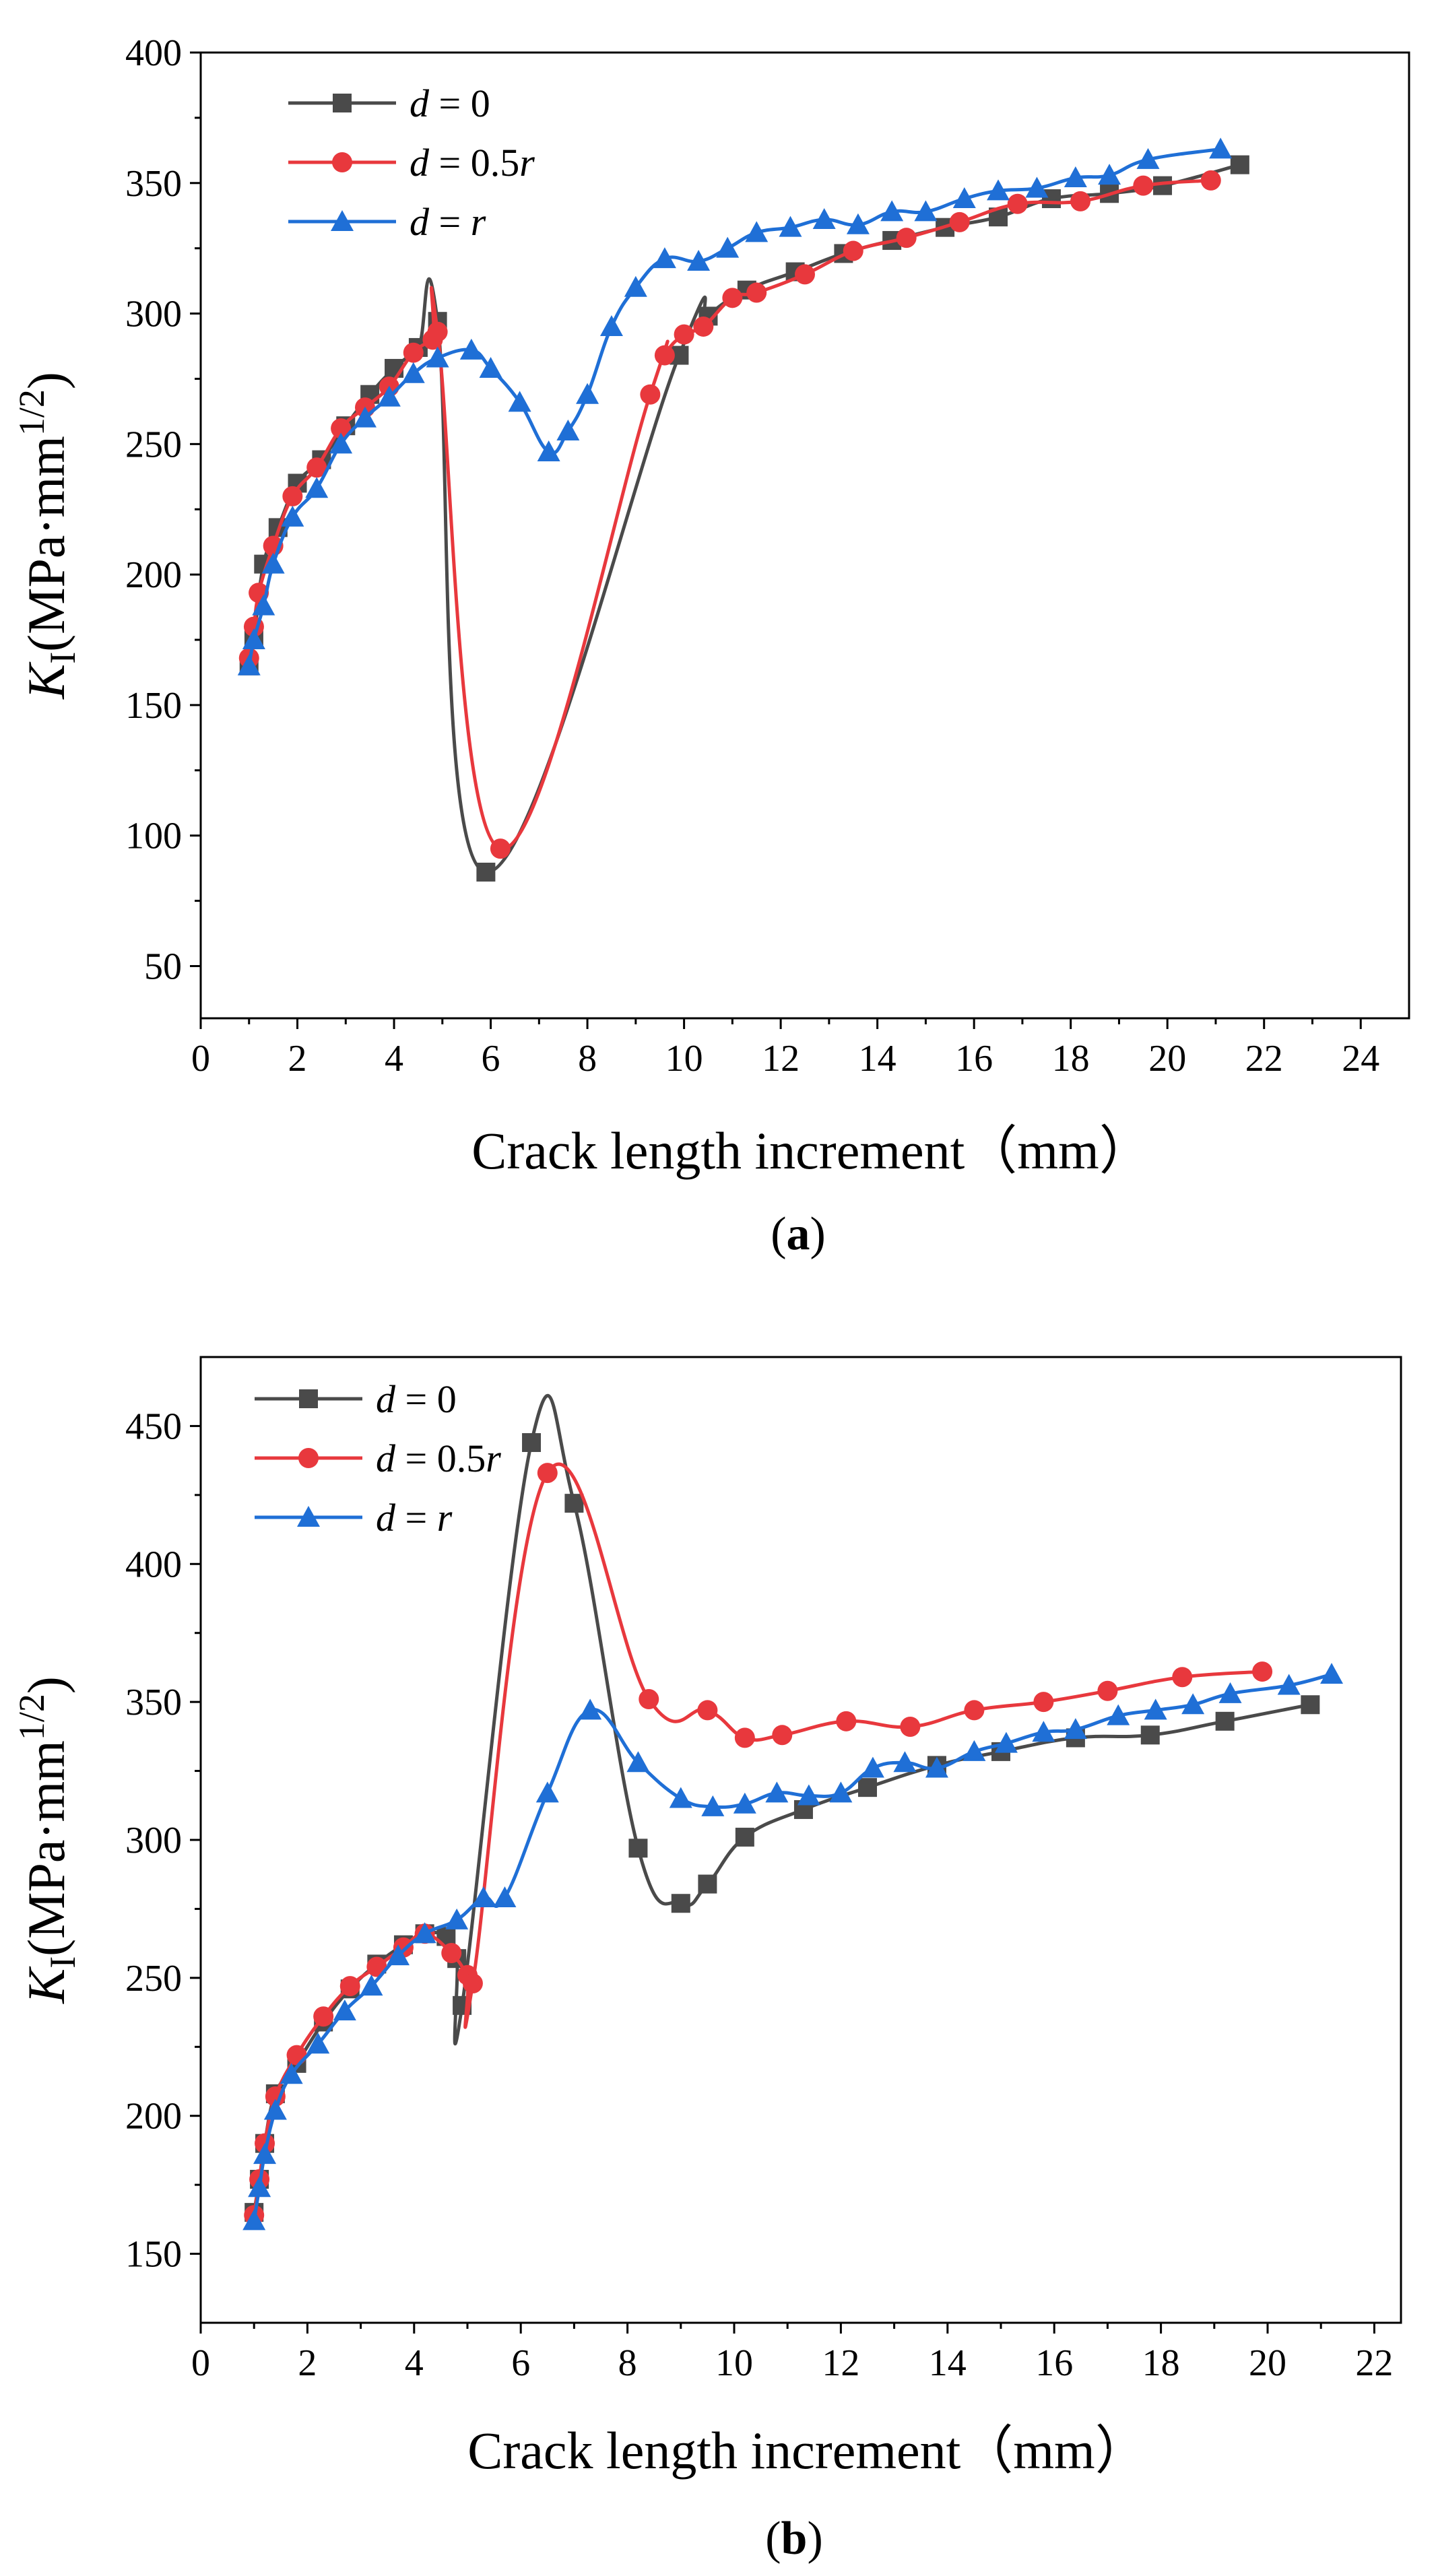 The height and width of the screenshot is (2576, 1436). I want to click on panel-paren-open: (, so click(773, 2539).